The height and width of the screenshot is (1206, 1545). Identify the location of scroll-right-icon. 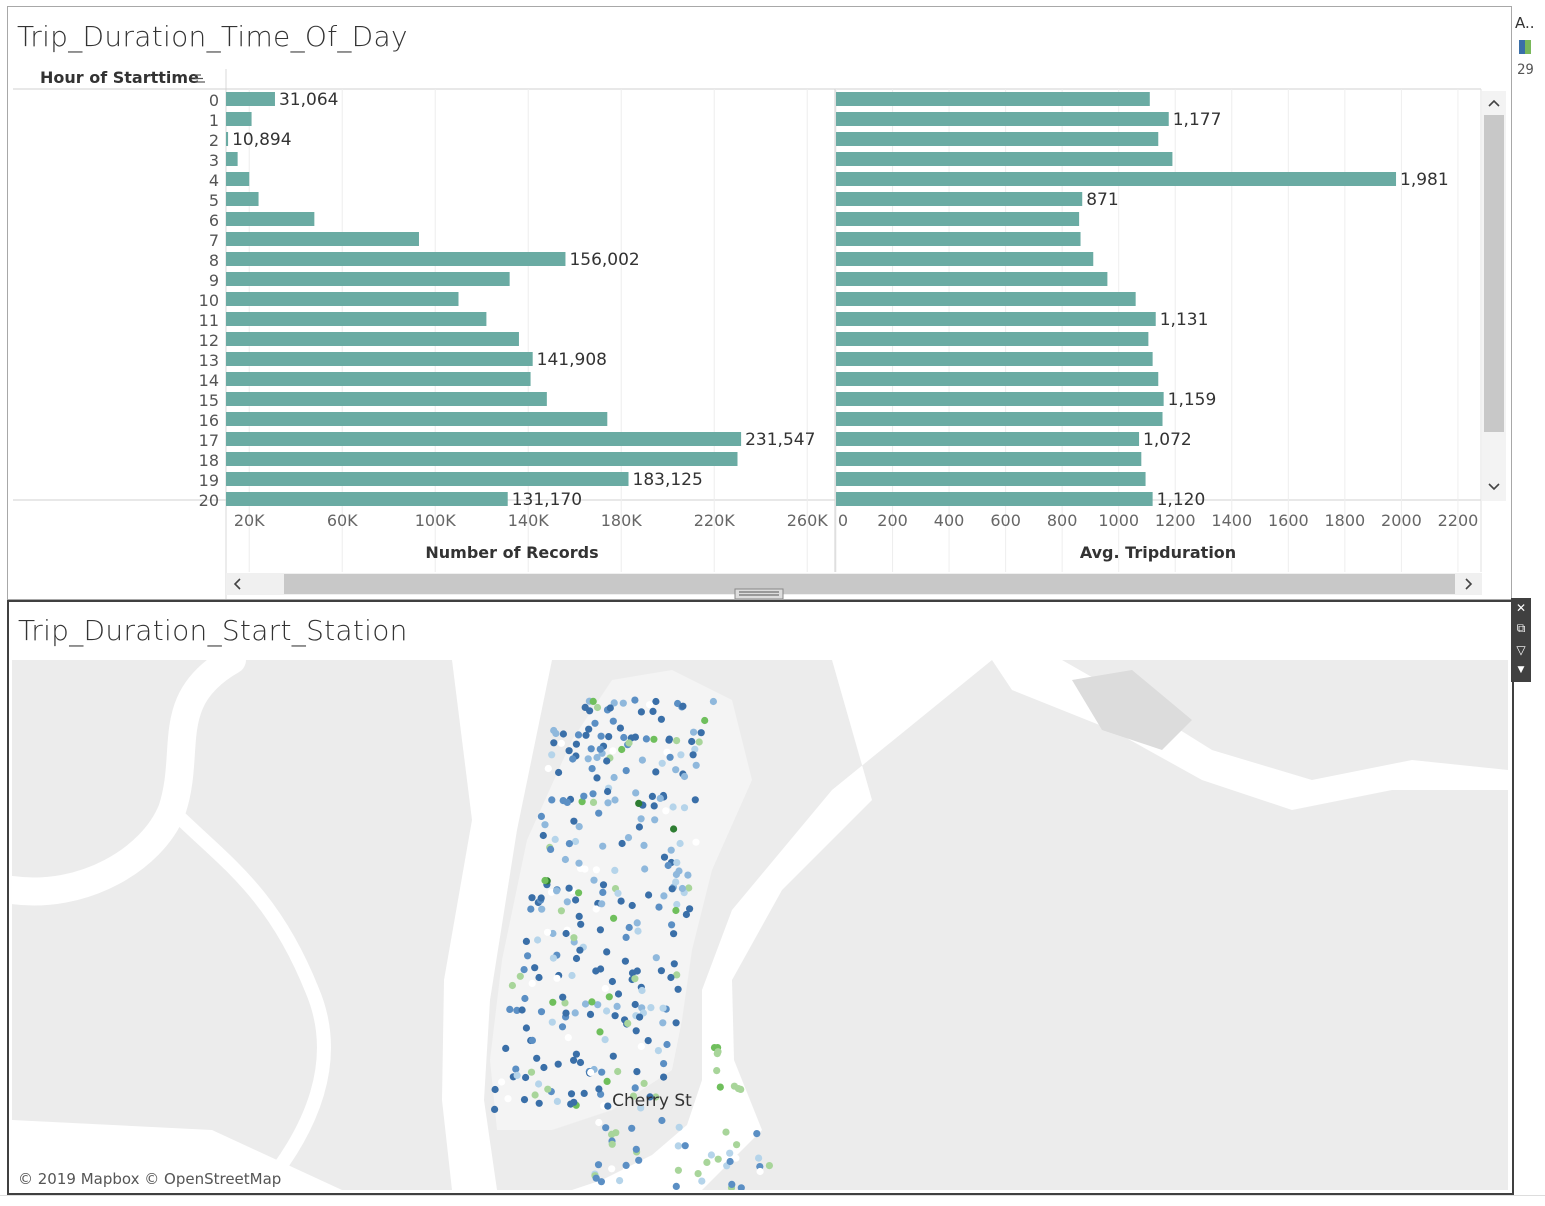
(1469, 584).